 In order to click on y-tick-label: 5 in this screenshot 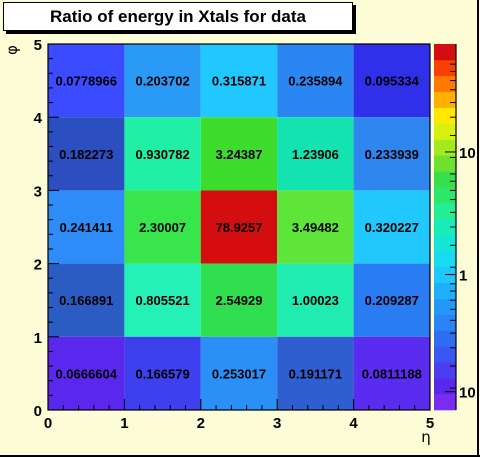, I will do `click(38, 45)`.